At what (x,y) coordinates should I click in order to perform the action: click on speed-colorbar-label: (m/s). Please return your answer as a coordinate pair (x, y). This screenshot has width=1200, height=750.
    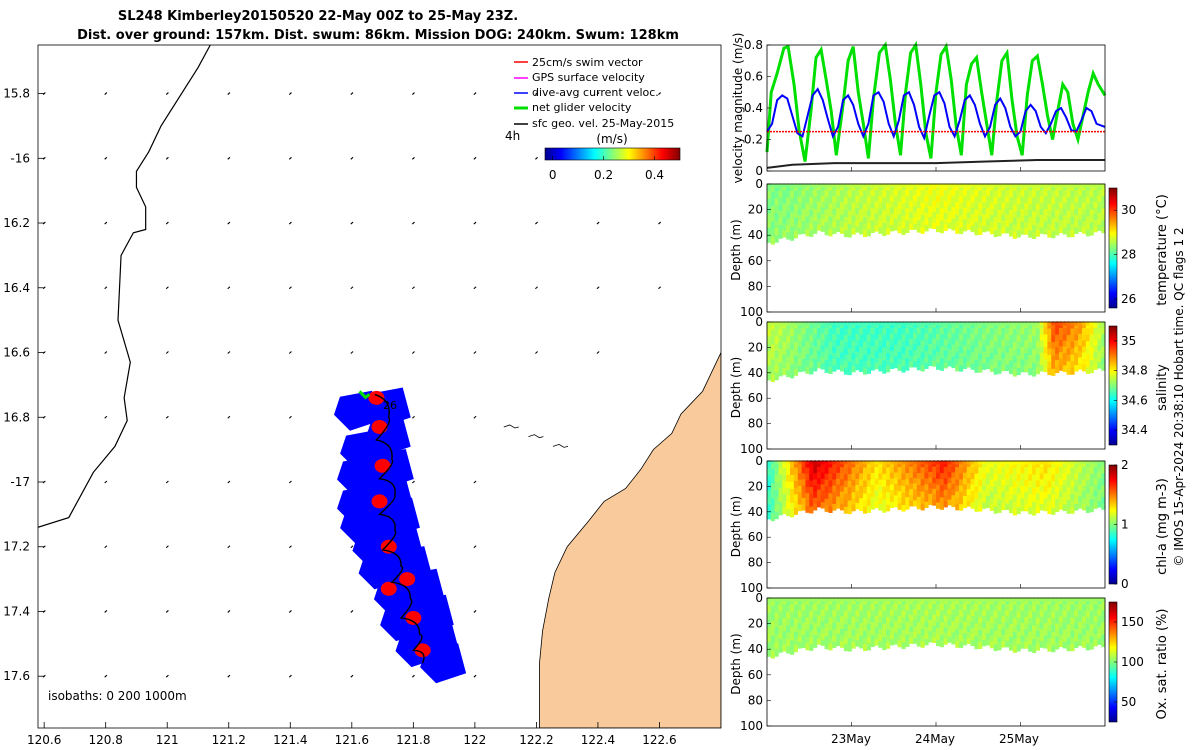
    Looking at the image, I should click on (611, 139).